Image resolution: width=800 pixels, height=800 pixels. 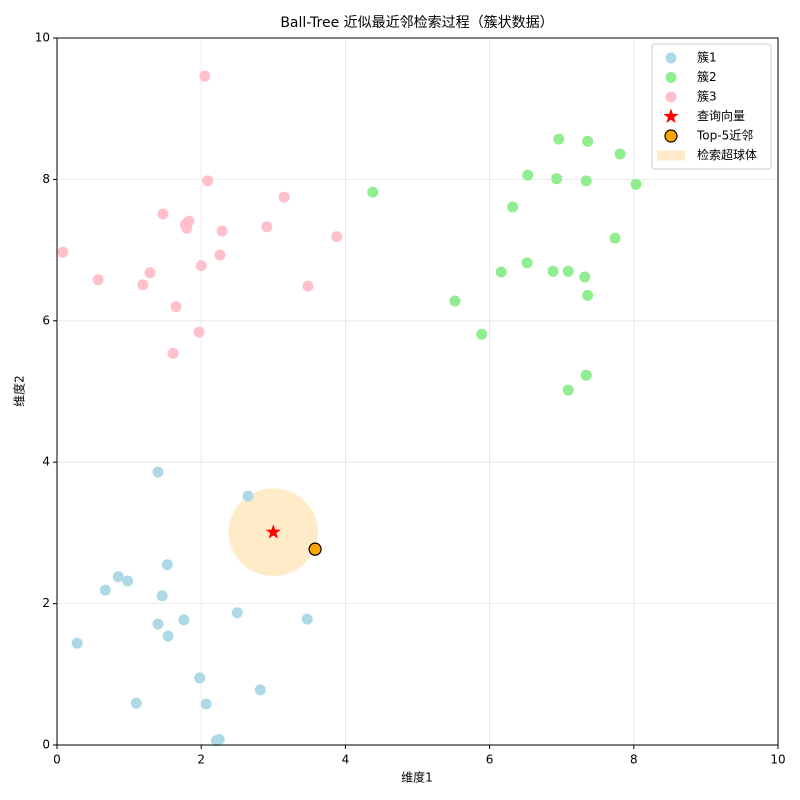 What do you see at coordinates (417, 777) in the screenshot?
I see `x-axis-label: 维度1` at bounding box center [417, 777].